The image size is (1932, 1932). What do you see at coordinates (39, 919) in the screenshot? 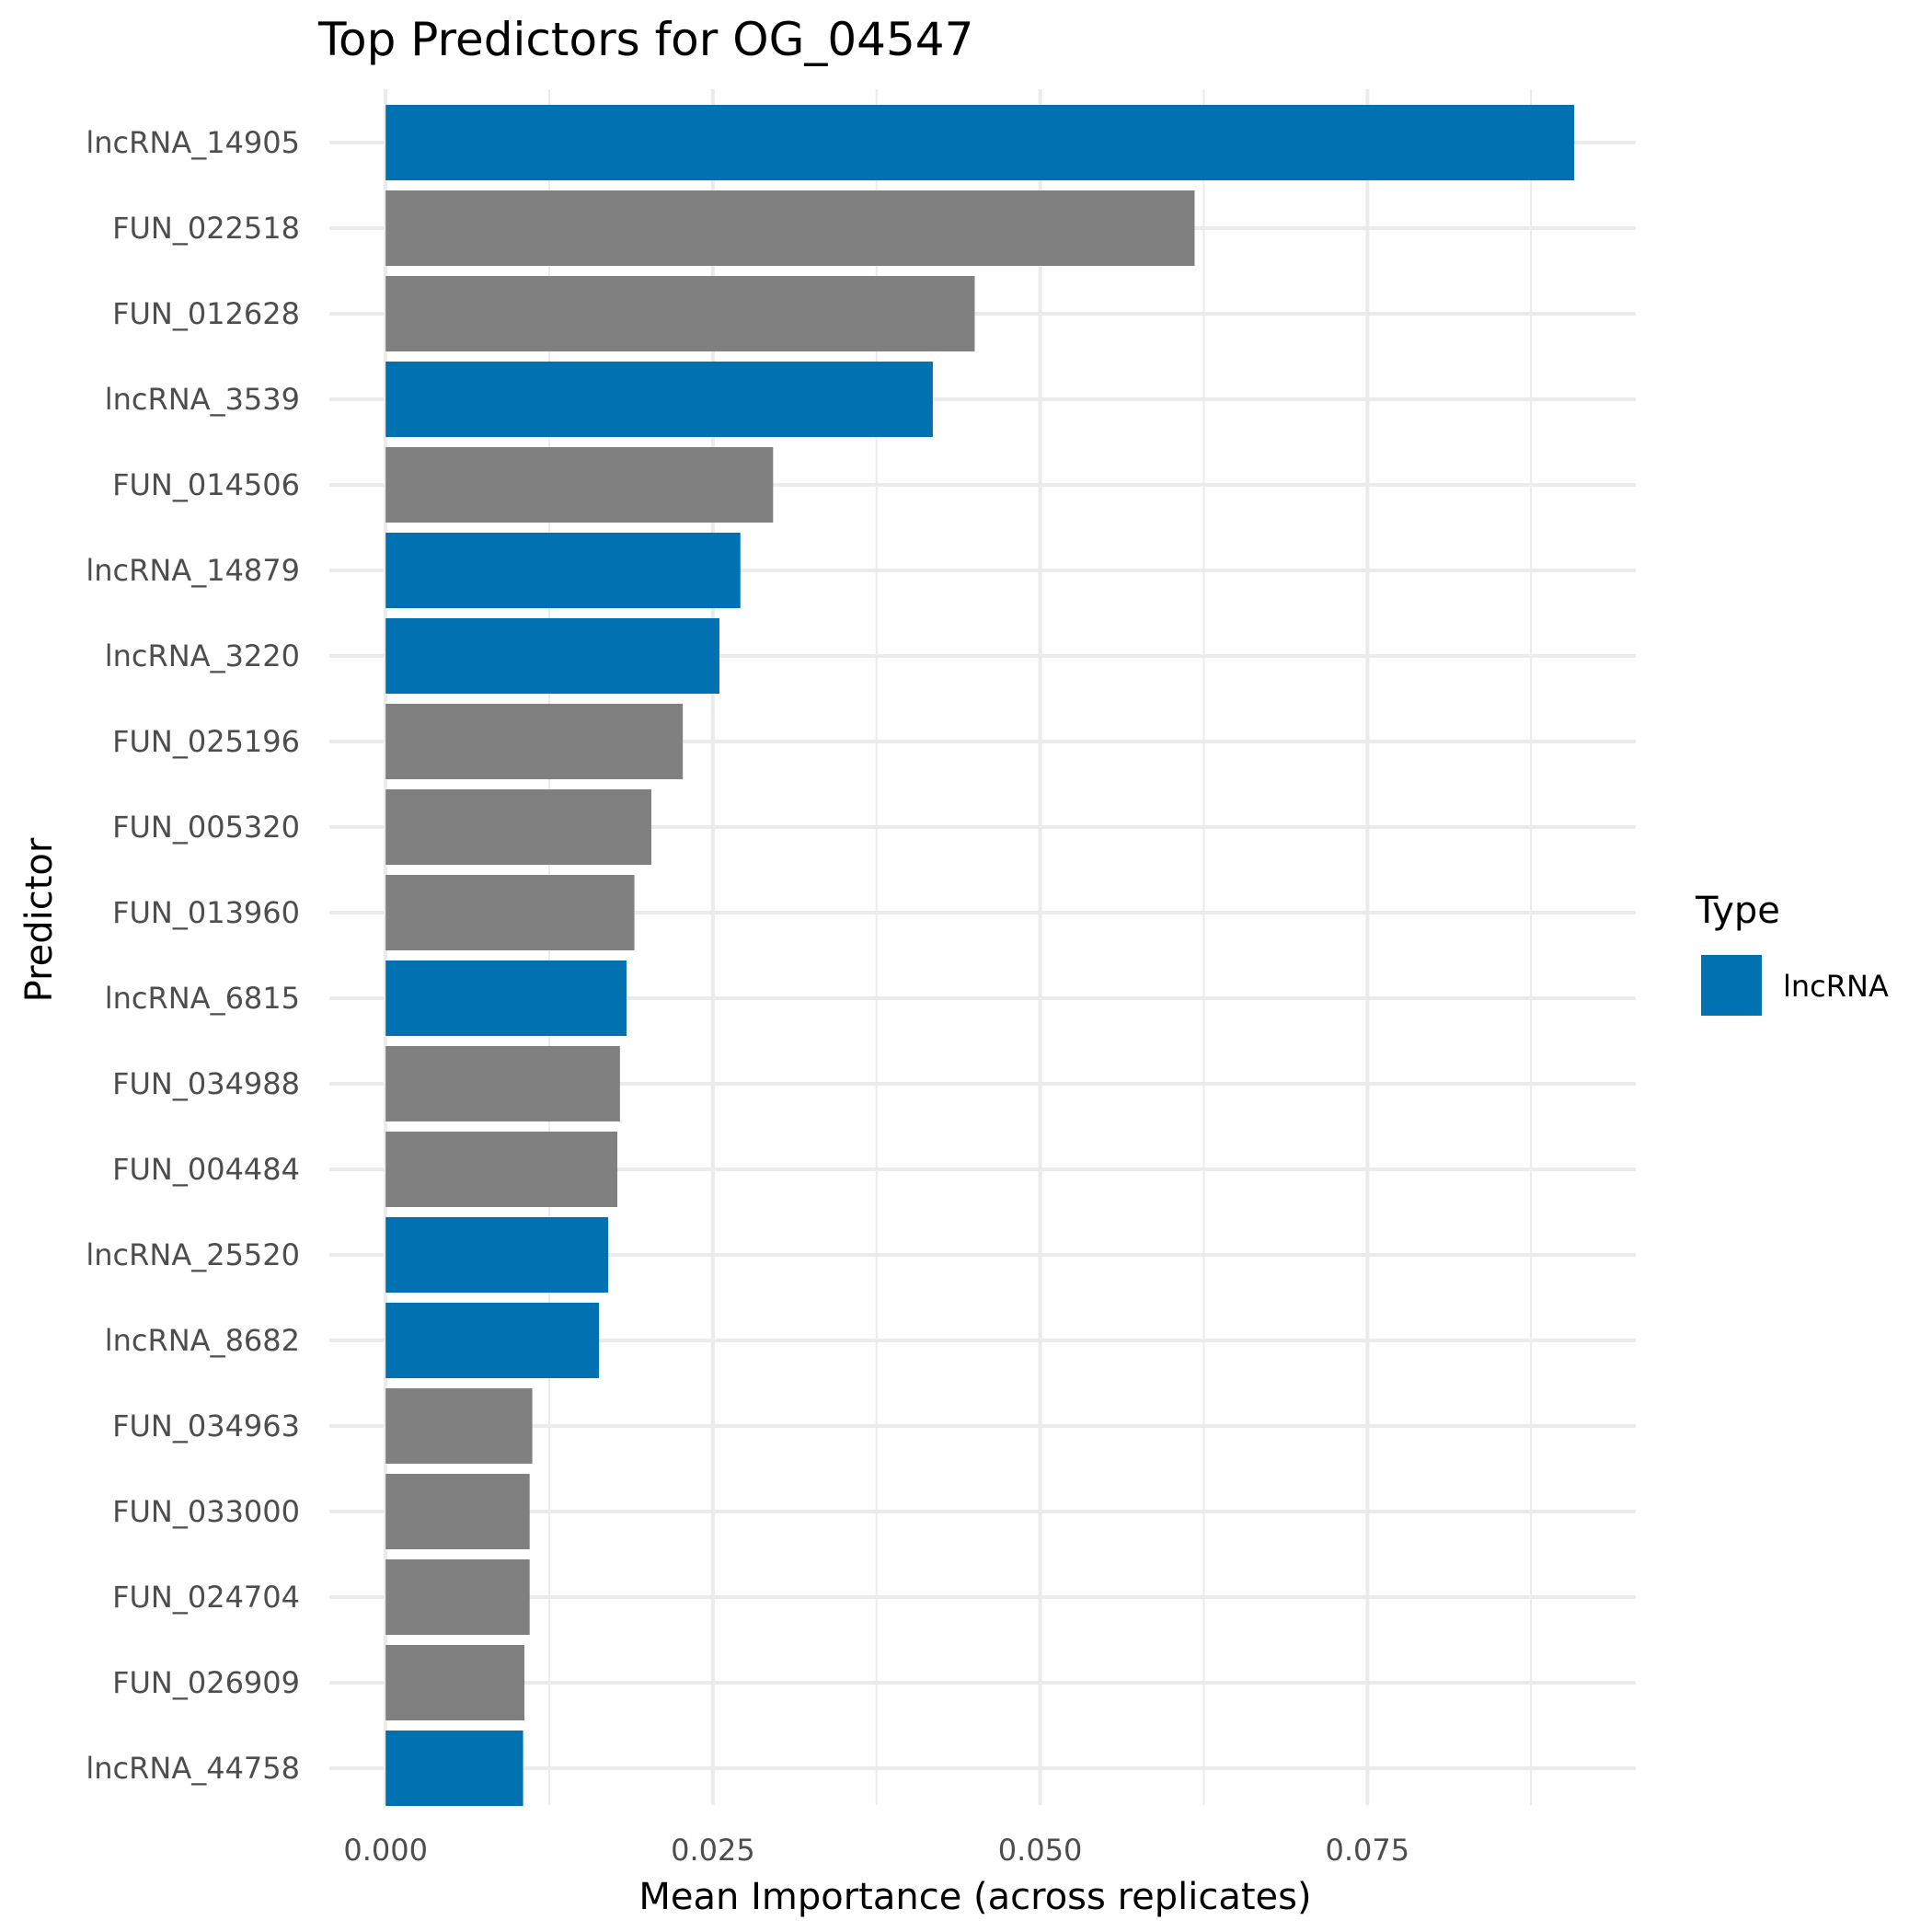
I see `y-axis-title: Predictor` at bounding box center [39, 919].